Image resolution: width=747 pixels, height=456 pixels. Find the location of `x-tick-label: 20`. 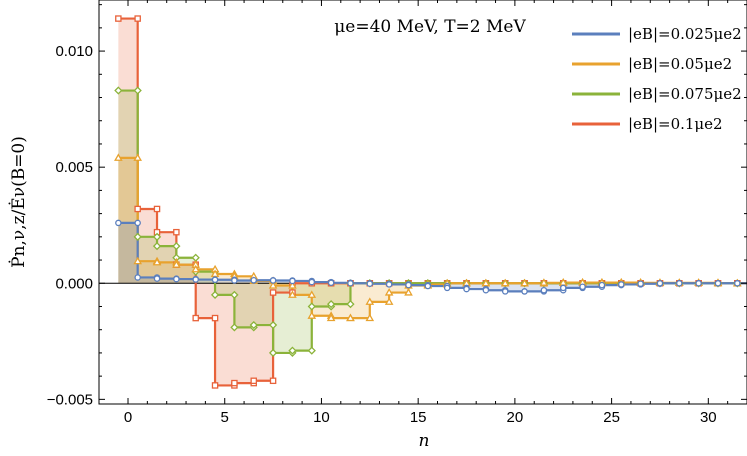

x-tick-label: 20 is located at coordinates (515, 417).